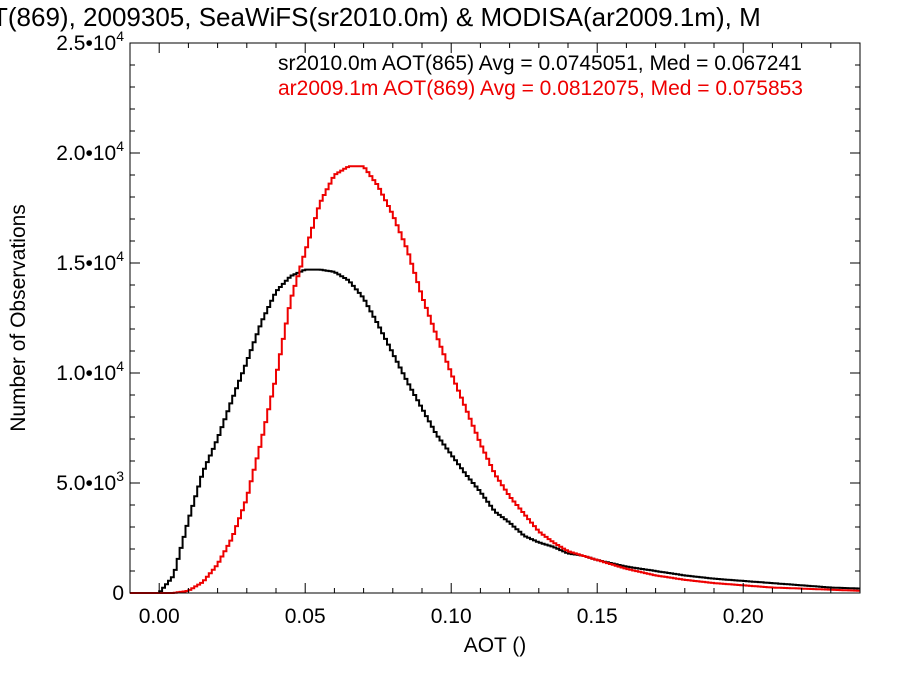  I want to click on x-tick-label: 0.10, so click(451, 616).